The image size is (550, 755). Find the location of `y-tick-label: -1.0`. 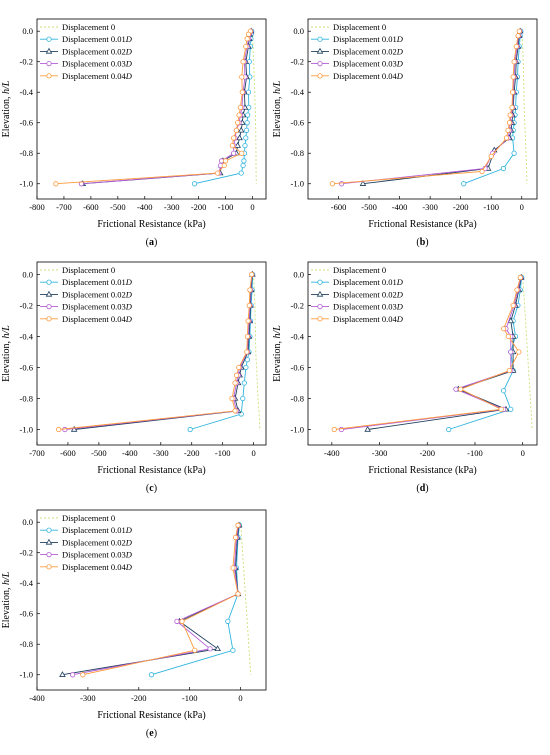

y-tick-label: -1.0 is located at coordinates (26, 675).